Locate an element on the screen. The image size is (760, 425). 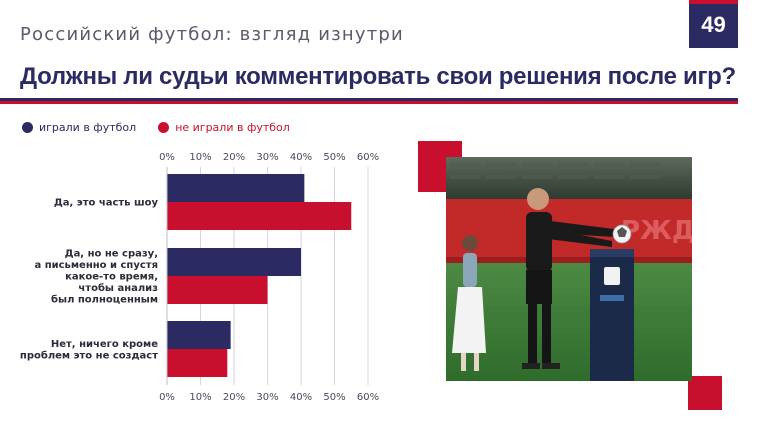
x-tick-label-bottom: 50% is located at coordinates (334, 397).